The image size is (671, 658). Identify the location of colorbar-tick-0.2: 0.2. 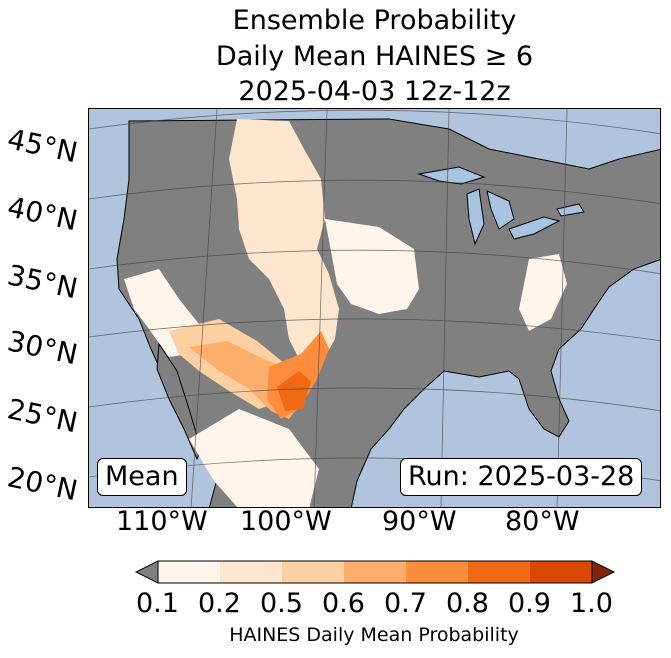
(219, 603).